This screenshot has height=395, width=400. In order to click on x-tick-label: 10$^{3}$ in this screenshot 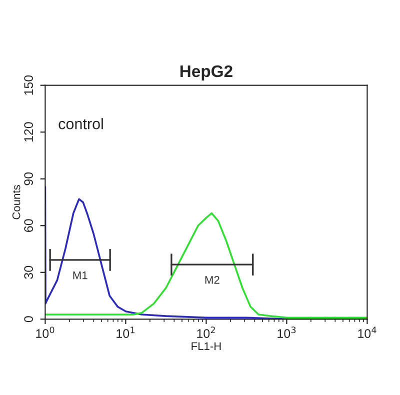, I will do `click(287, 332)`.